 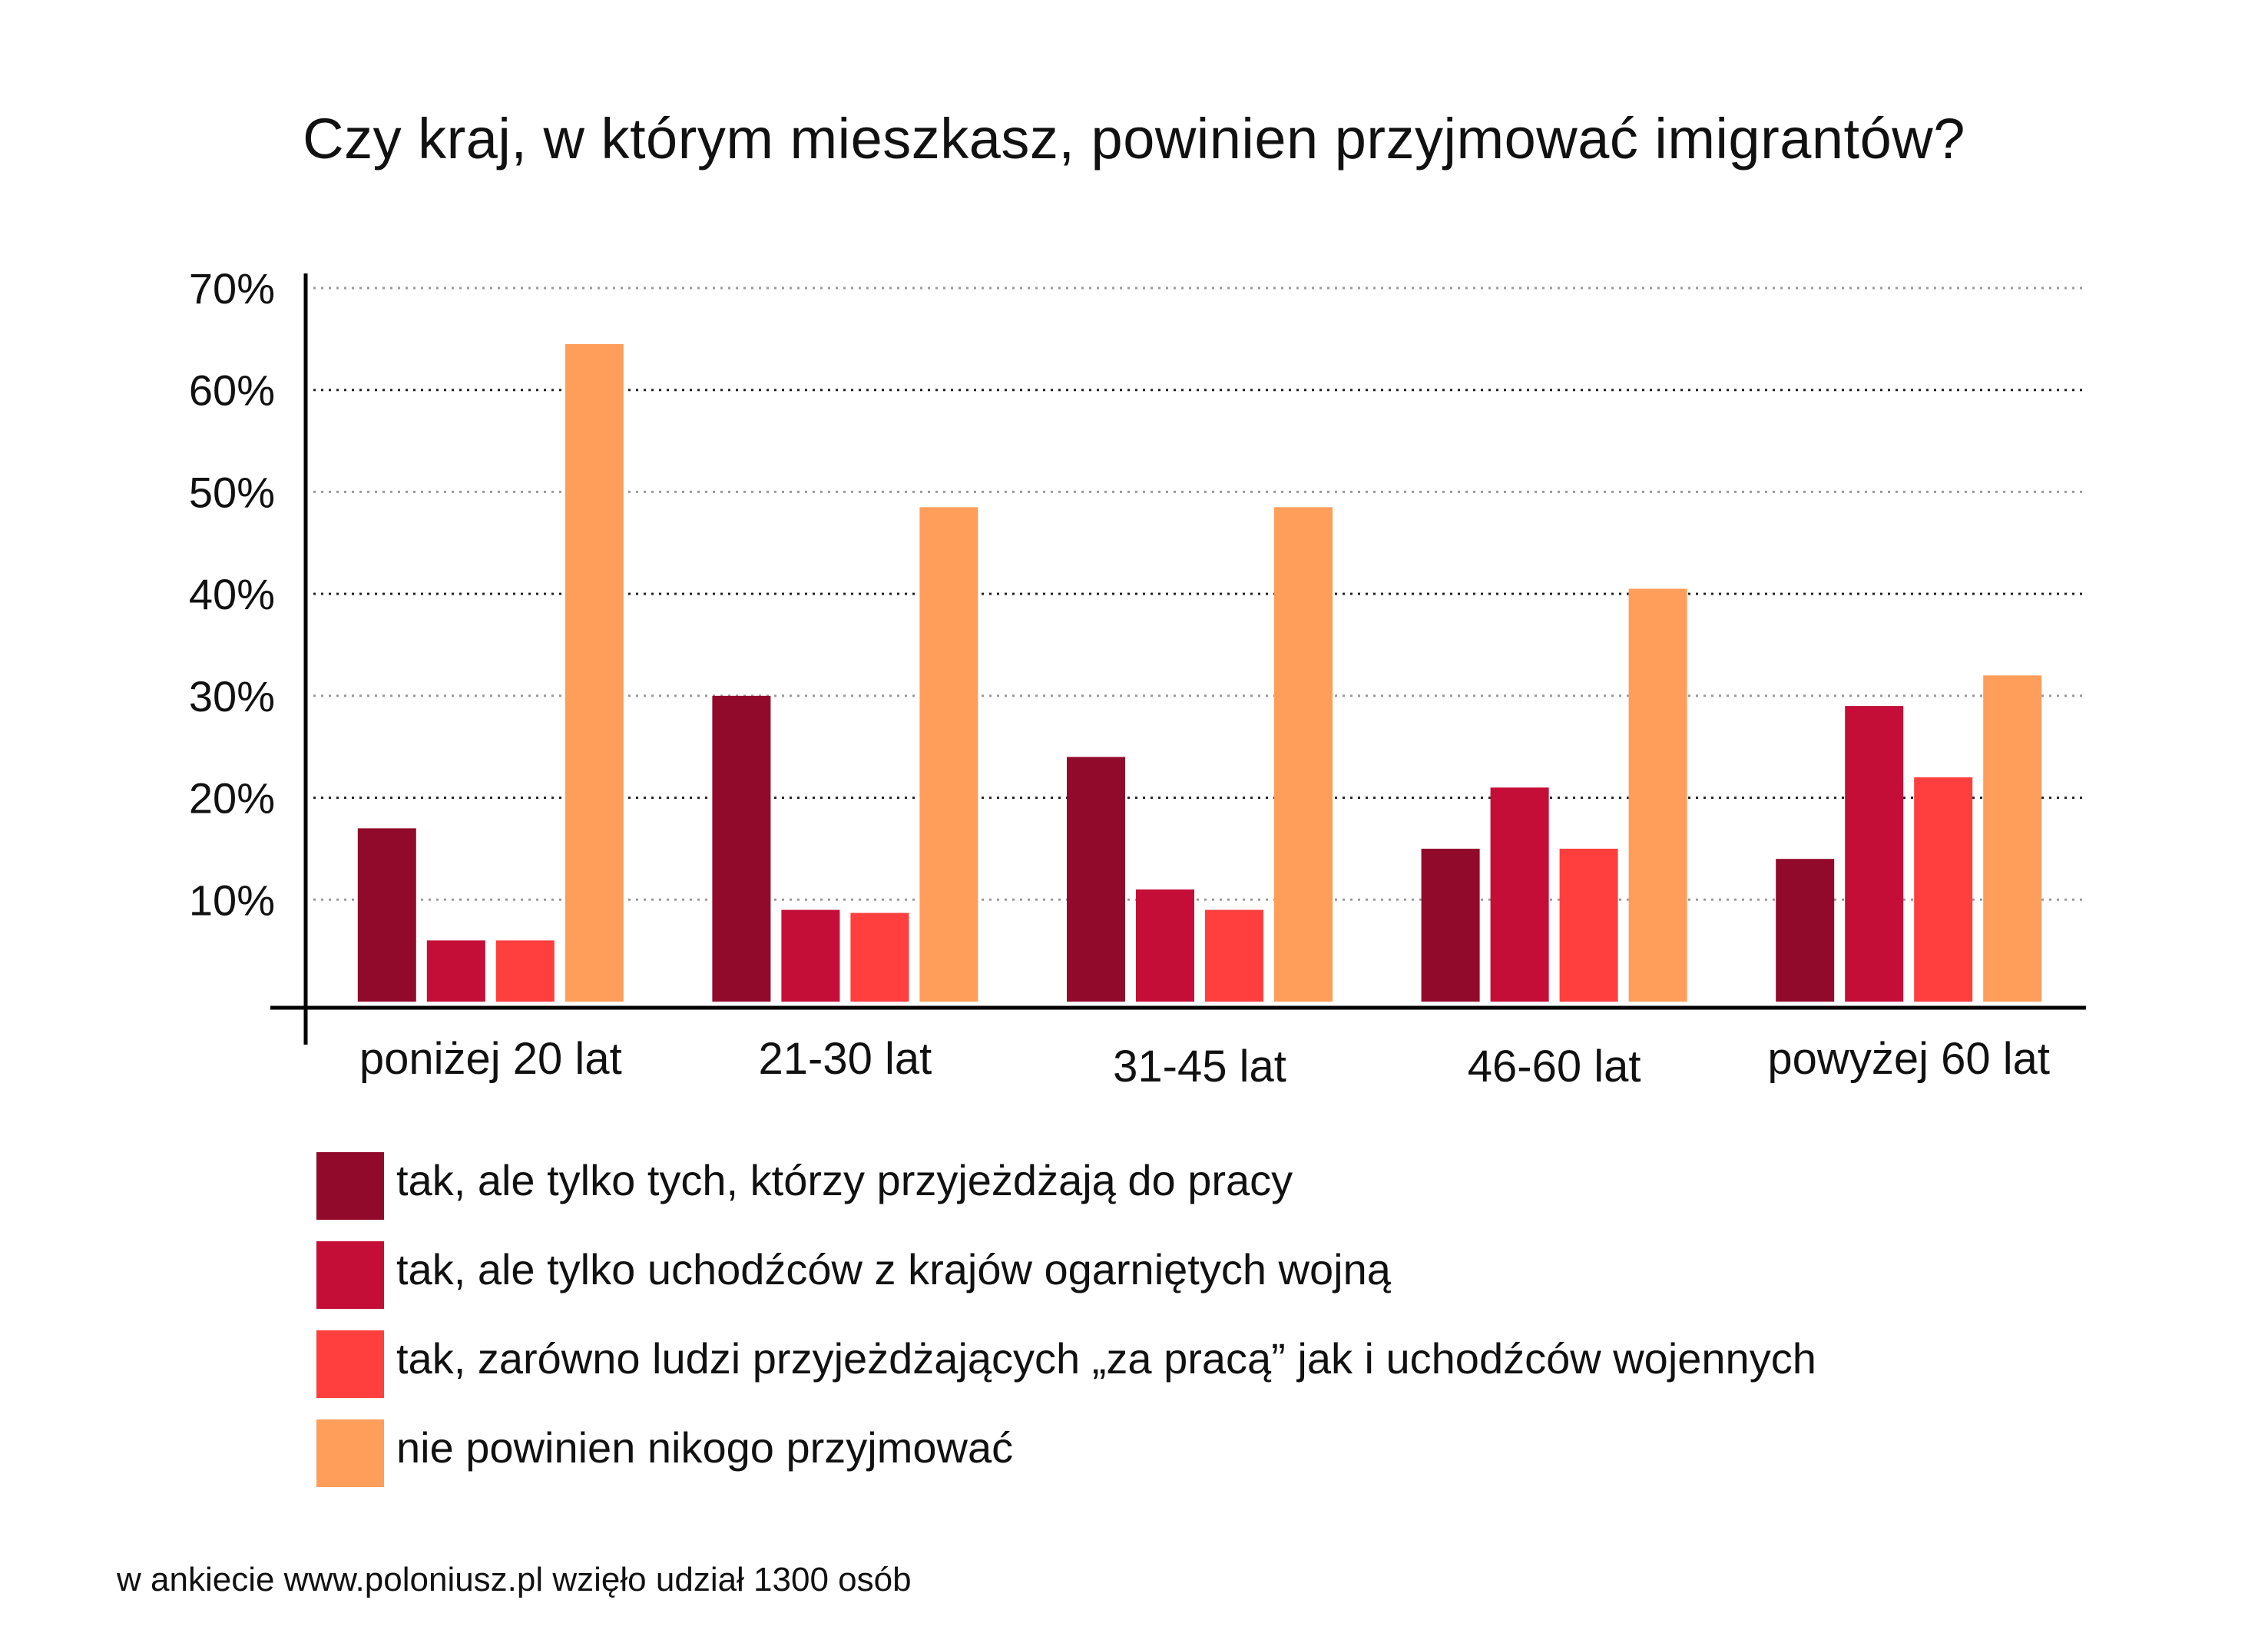 I want to click on category-label: poniżej 20 lat, so click(x=490, y=1059).